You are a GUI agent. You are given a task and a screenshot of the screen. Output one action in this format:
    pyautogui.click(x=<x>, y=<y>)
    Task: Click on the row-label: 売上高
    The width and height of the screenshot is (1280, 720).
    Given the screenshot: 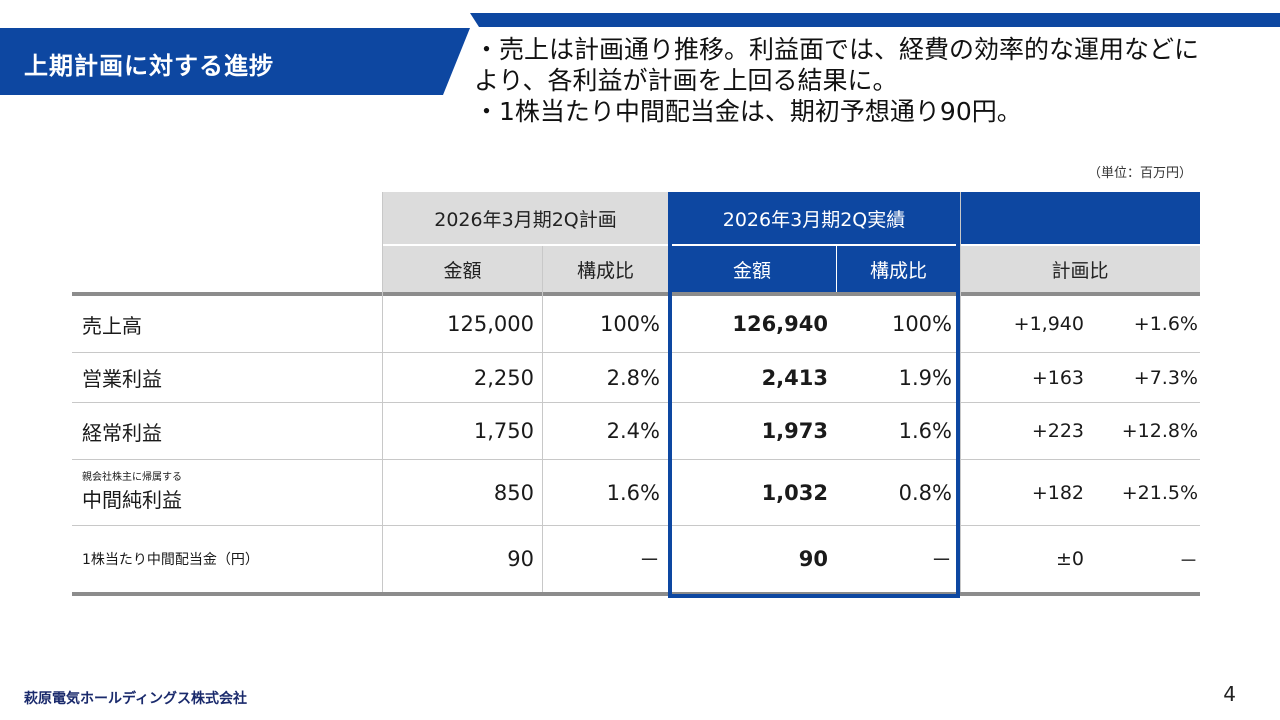 What is the action you would take?
    pyautogui.click(x=112, y=325)
    